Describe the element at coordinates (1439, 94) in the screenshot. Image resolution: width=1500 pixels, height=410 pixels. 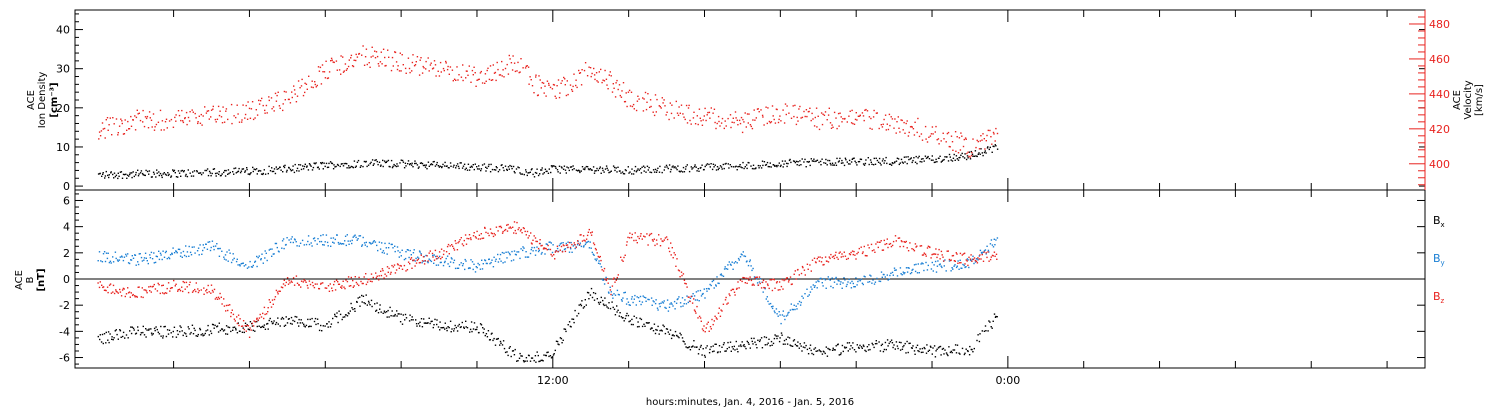
I see `velocity-tick-label: 440` at that location.